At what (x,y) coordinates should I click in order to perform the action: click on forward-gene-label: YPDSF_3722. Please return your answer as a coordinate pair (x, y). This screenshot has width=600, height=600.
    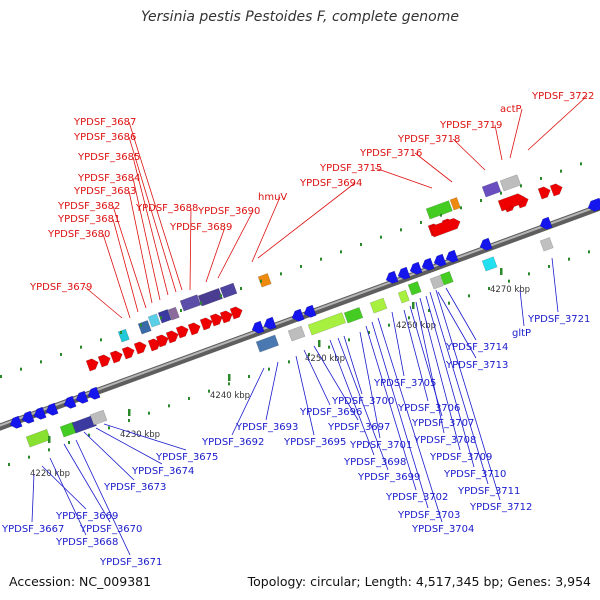
    Looking at the image, I should click on (562, 96).